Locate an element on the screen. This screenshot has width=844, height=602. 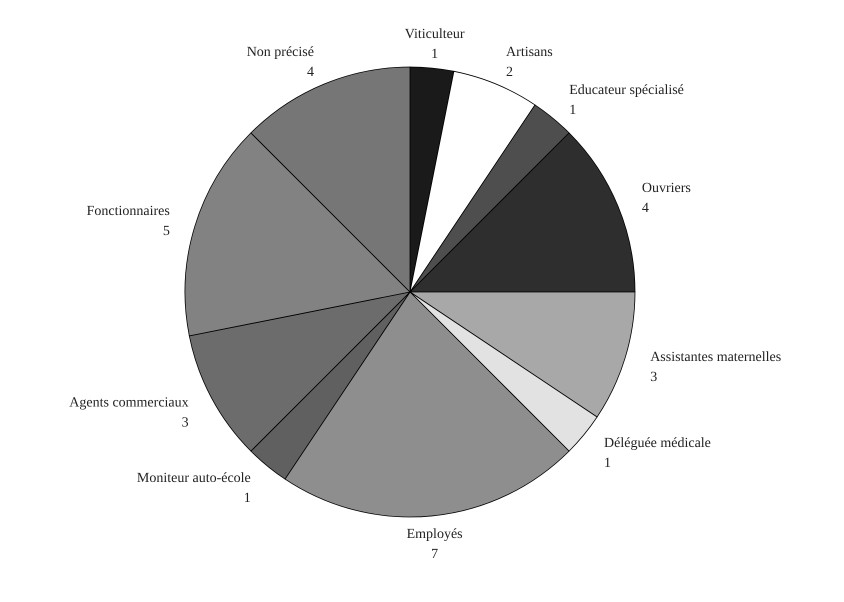
slice-label: Fonctionnaires is located at coordinates (128, 212).